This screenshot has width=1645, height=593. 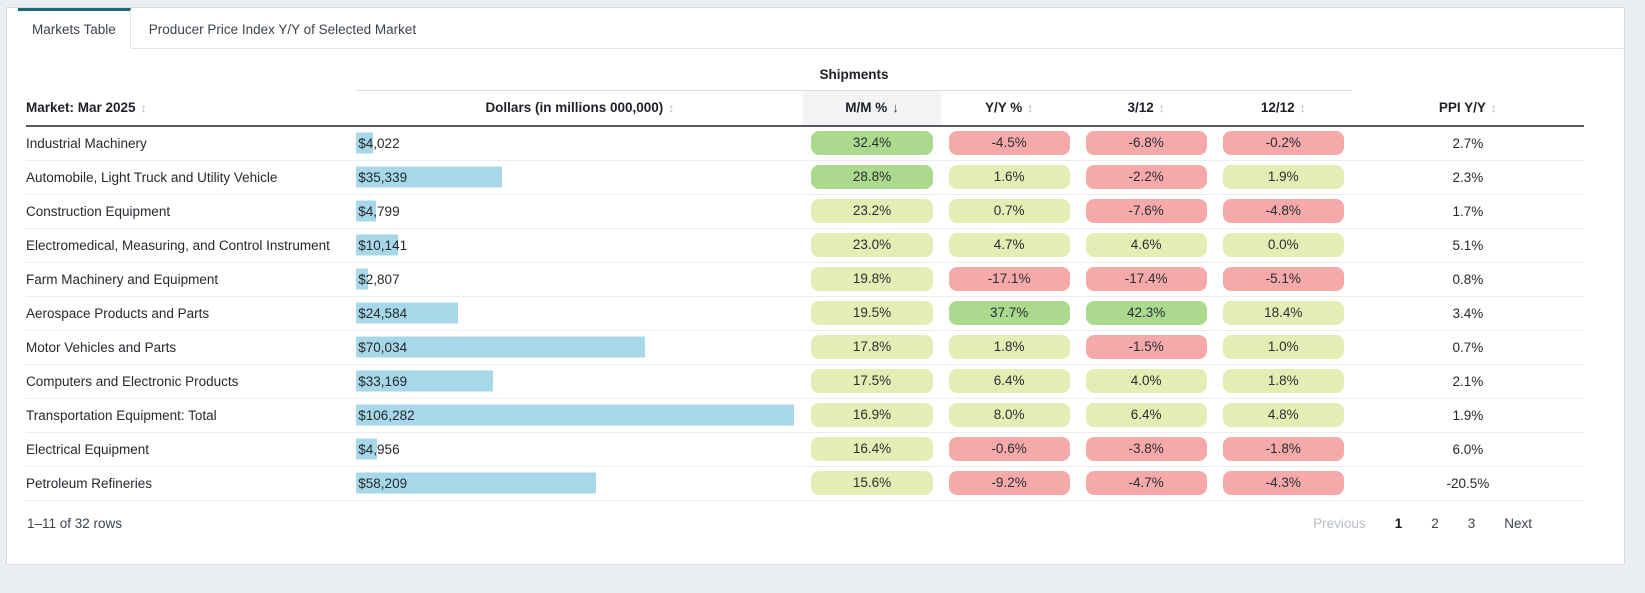 I want to click on m312-cell: 4.0%, so click(x=1146, y=381).